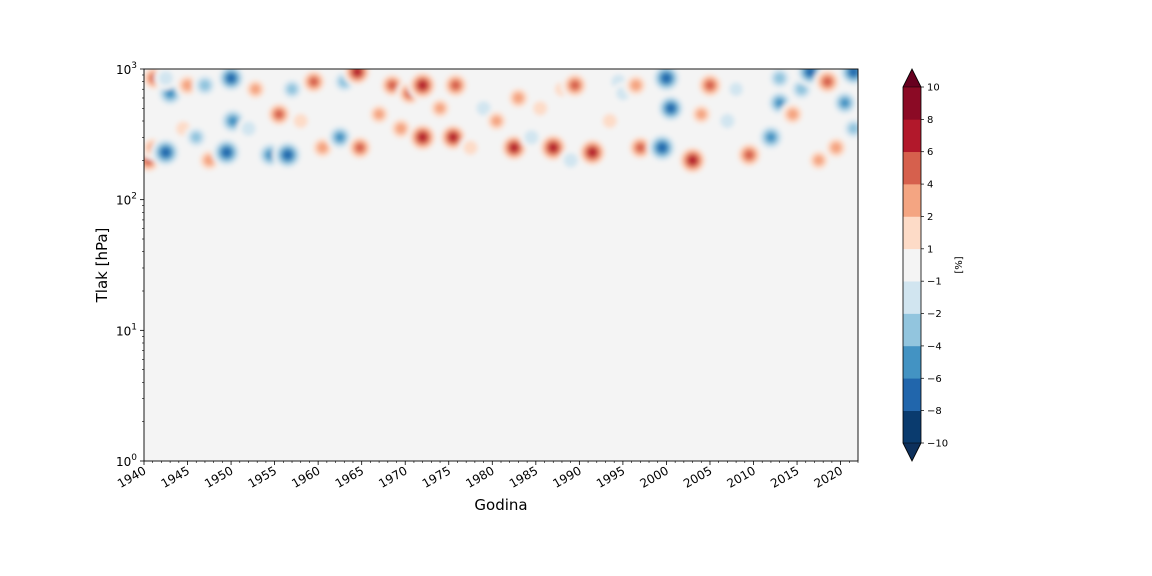  What do you see at coordinates (930, 249) in the screenshot?
I see `colorbar-tick-label: 1` at bounding box center [930, 249].